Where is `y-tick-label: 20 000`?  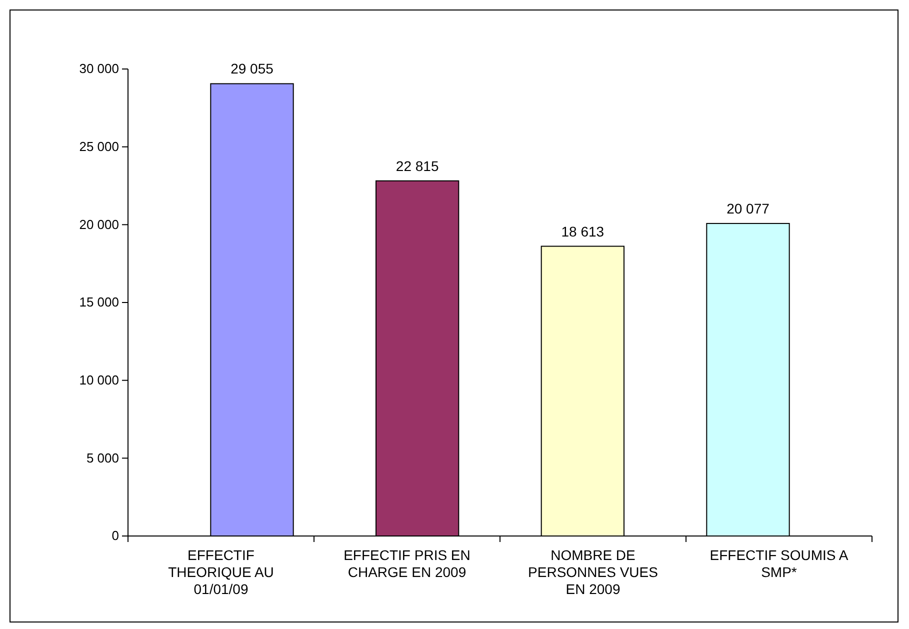 y-tick-label: 20 000 is located at coordinates (99, 224).